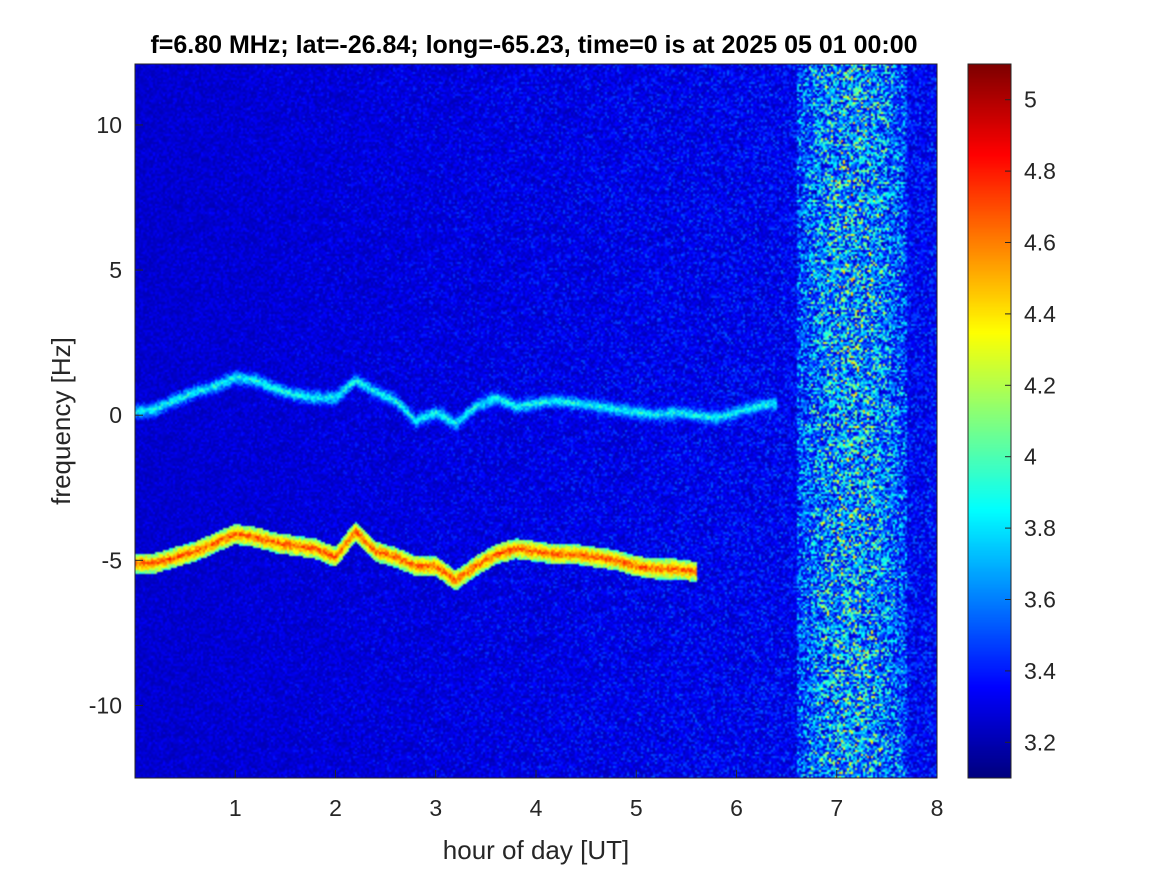  Describe the element at coordinates (115, 270) in the screenshot. I see `y-tick-label: 5` at that location.